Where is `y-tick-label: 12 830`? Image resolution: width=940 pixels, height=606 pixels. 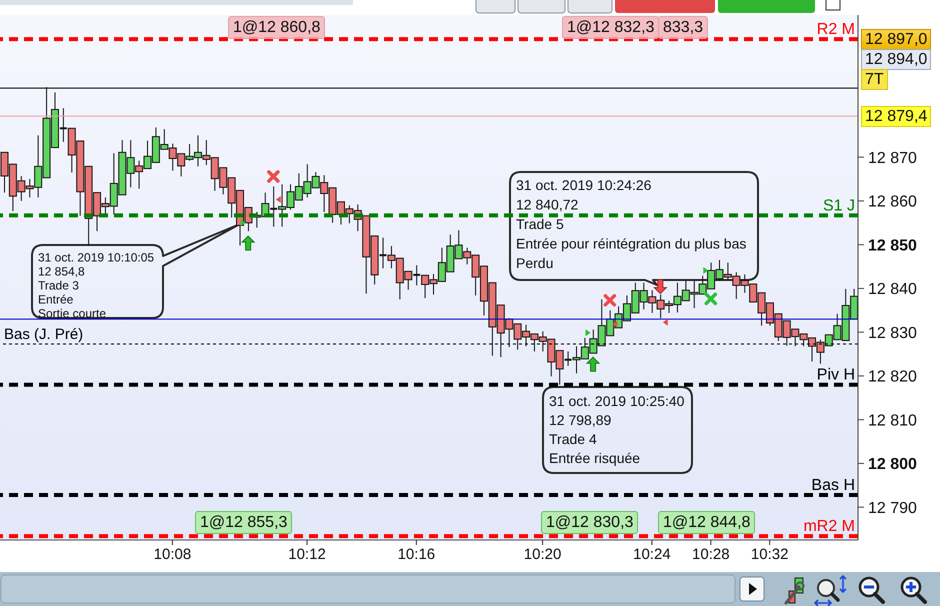
y-tick-label: 12 830 is located at coordinates (893, 333).